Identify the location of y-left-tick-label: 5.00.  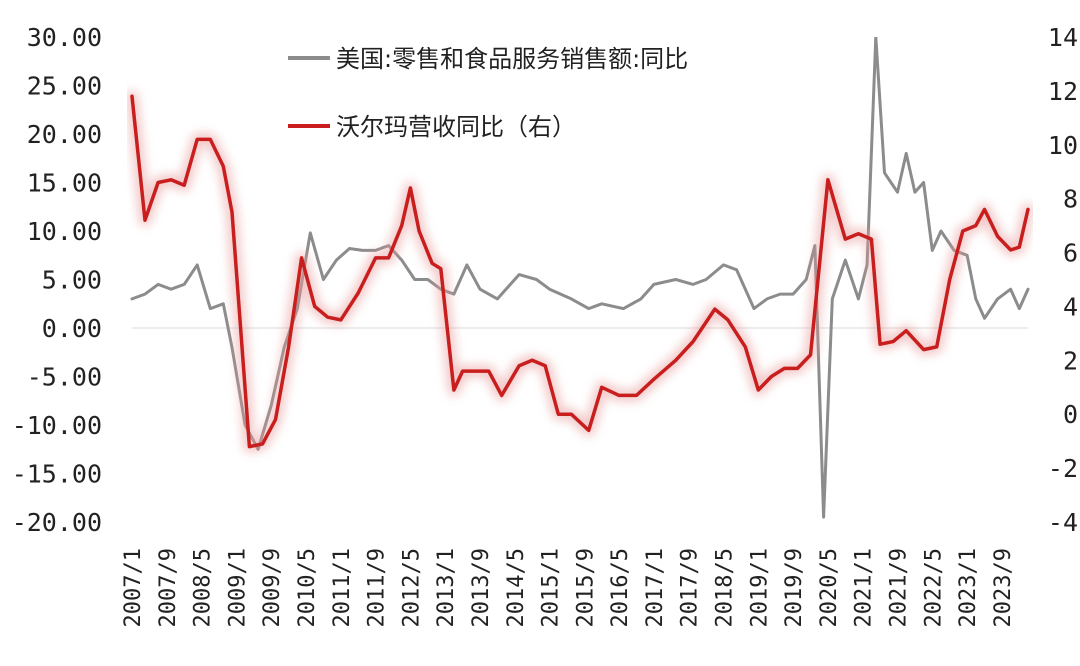
(72, 280).